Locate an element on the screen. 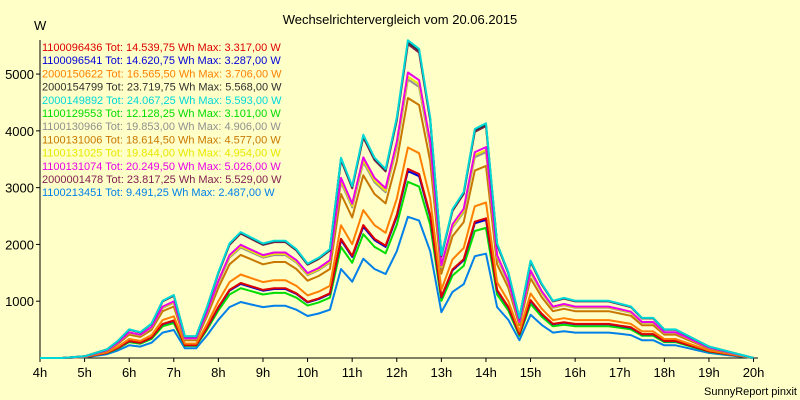 This screenshot has width=800, height=400. y-tick-label: 5000 is located at coordinates (19, 74).